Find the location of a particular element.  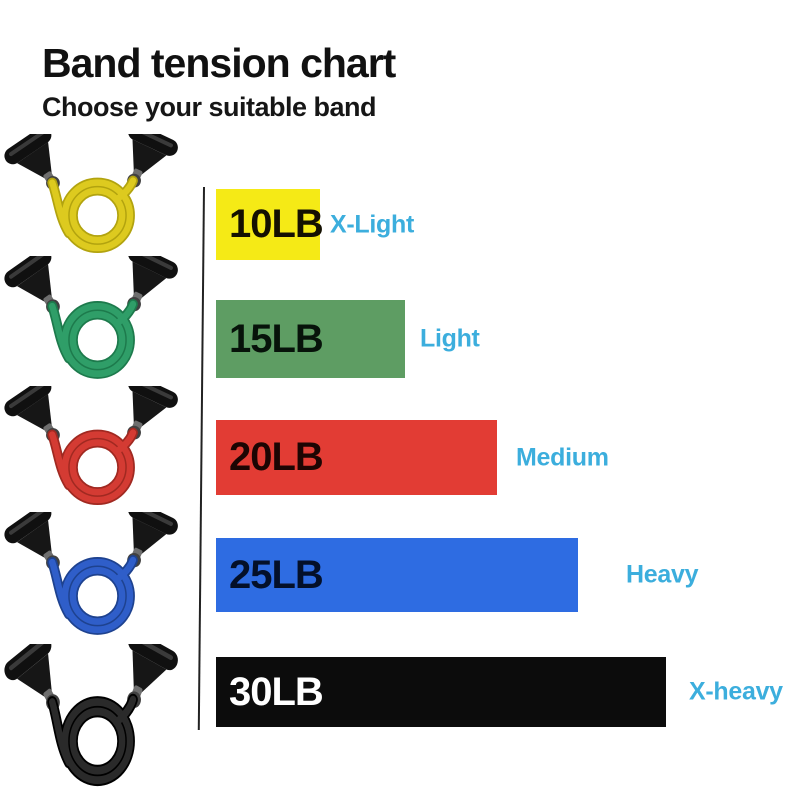

tension-row: 15LB Light is located at coordinates (400, 339).